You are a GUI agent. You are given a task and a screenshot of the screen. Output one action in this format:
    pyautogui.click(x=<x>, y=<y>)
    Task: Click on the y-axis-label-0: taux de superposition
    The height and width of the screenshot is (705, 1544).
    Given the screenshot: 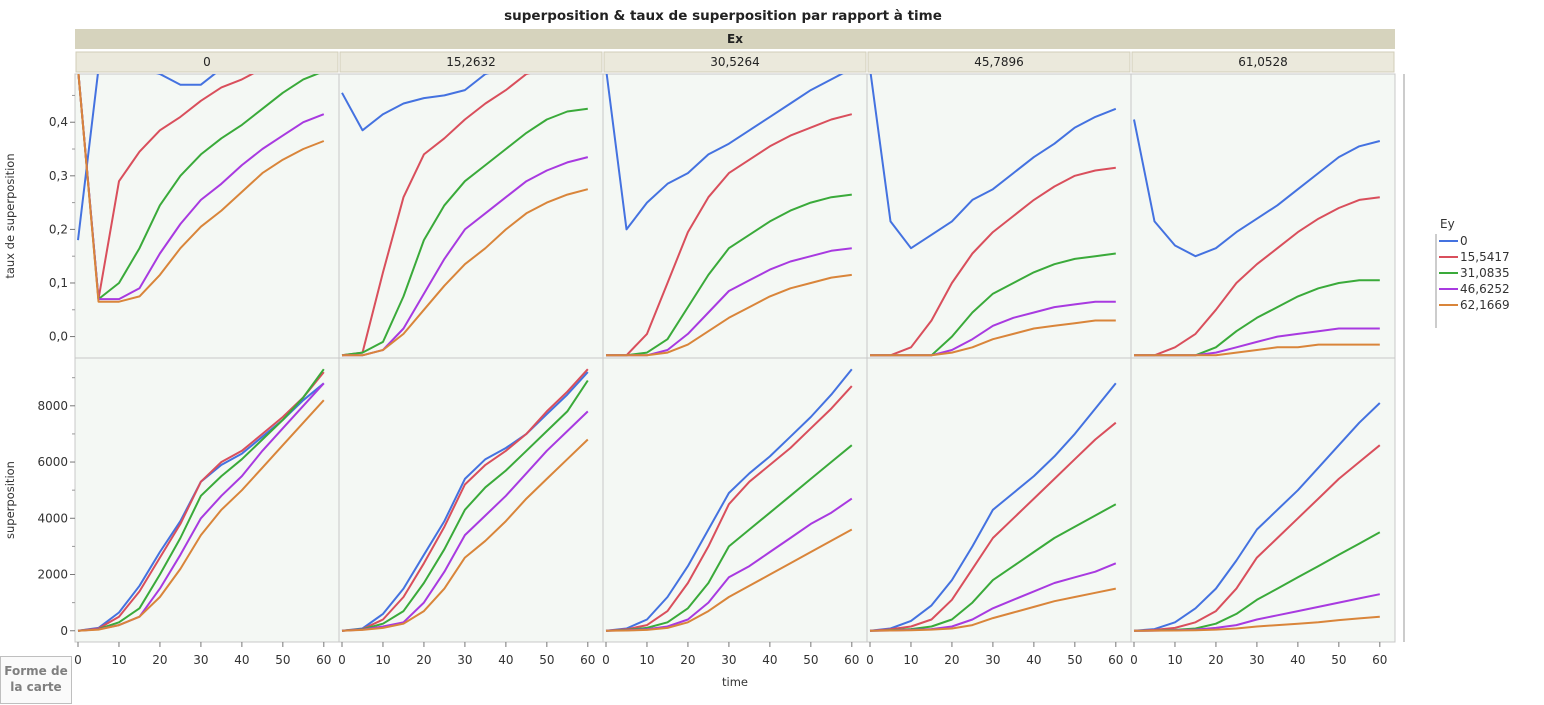 What is the action you would take?
    pyautogui.click(x=10, y=215)
    